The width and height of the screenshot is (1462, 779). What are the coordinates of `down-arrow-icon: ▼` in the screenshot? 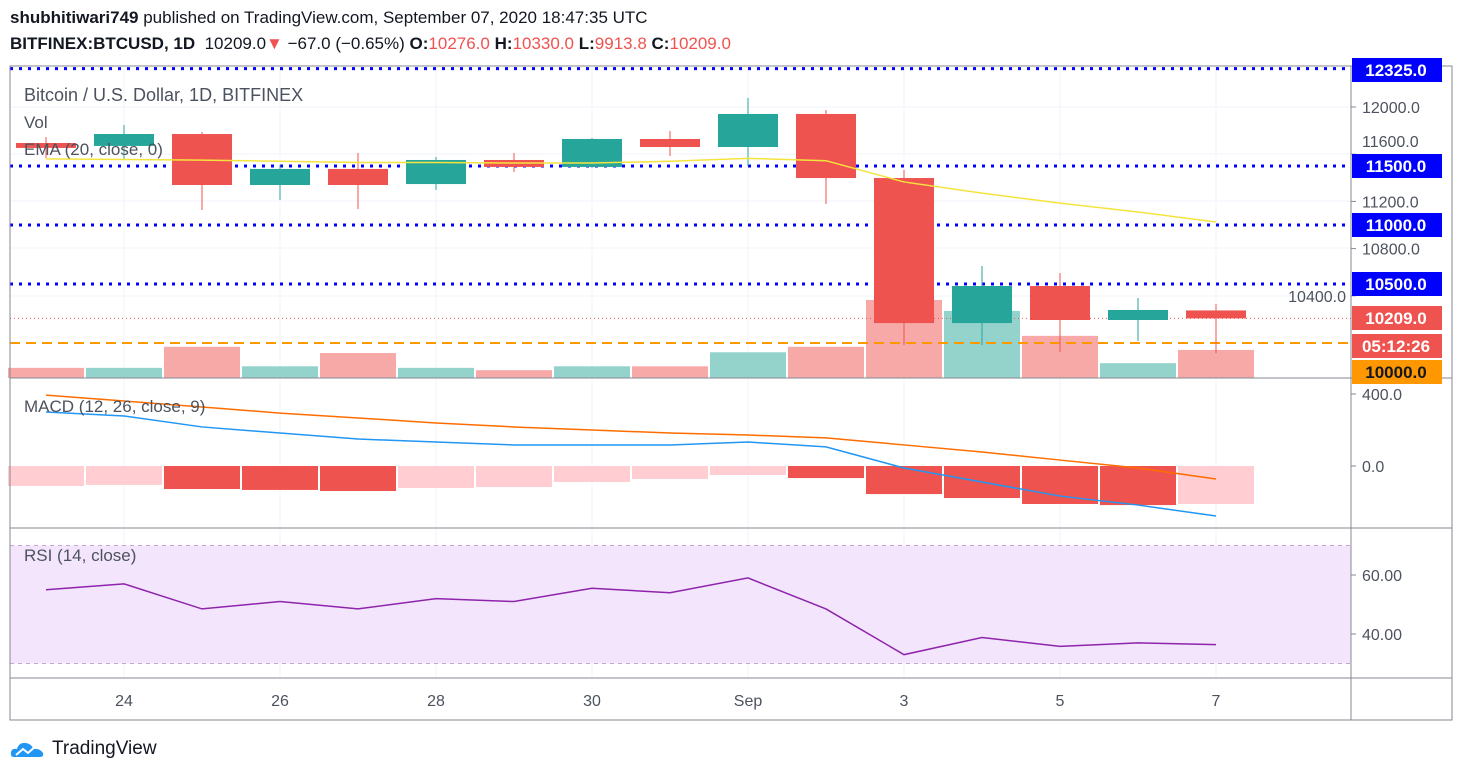 It's located at (274, 43).